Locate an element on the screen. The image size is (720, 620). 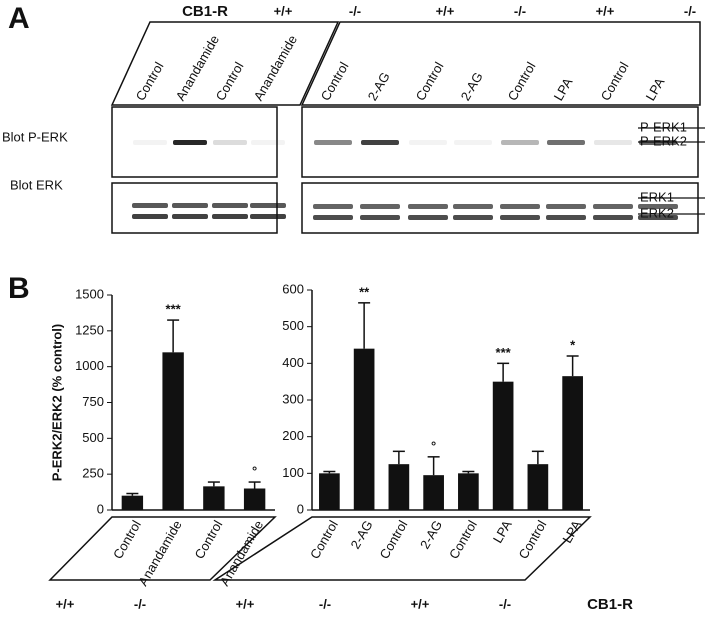
blot-row-label: Blot ERK is located at coordinates (36, 184).